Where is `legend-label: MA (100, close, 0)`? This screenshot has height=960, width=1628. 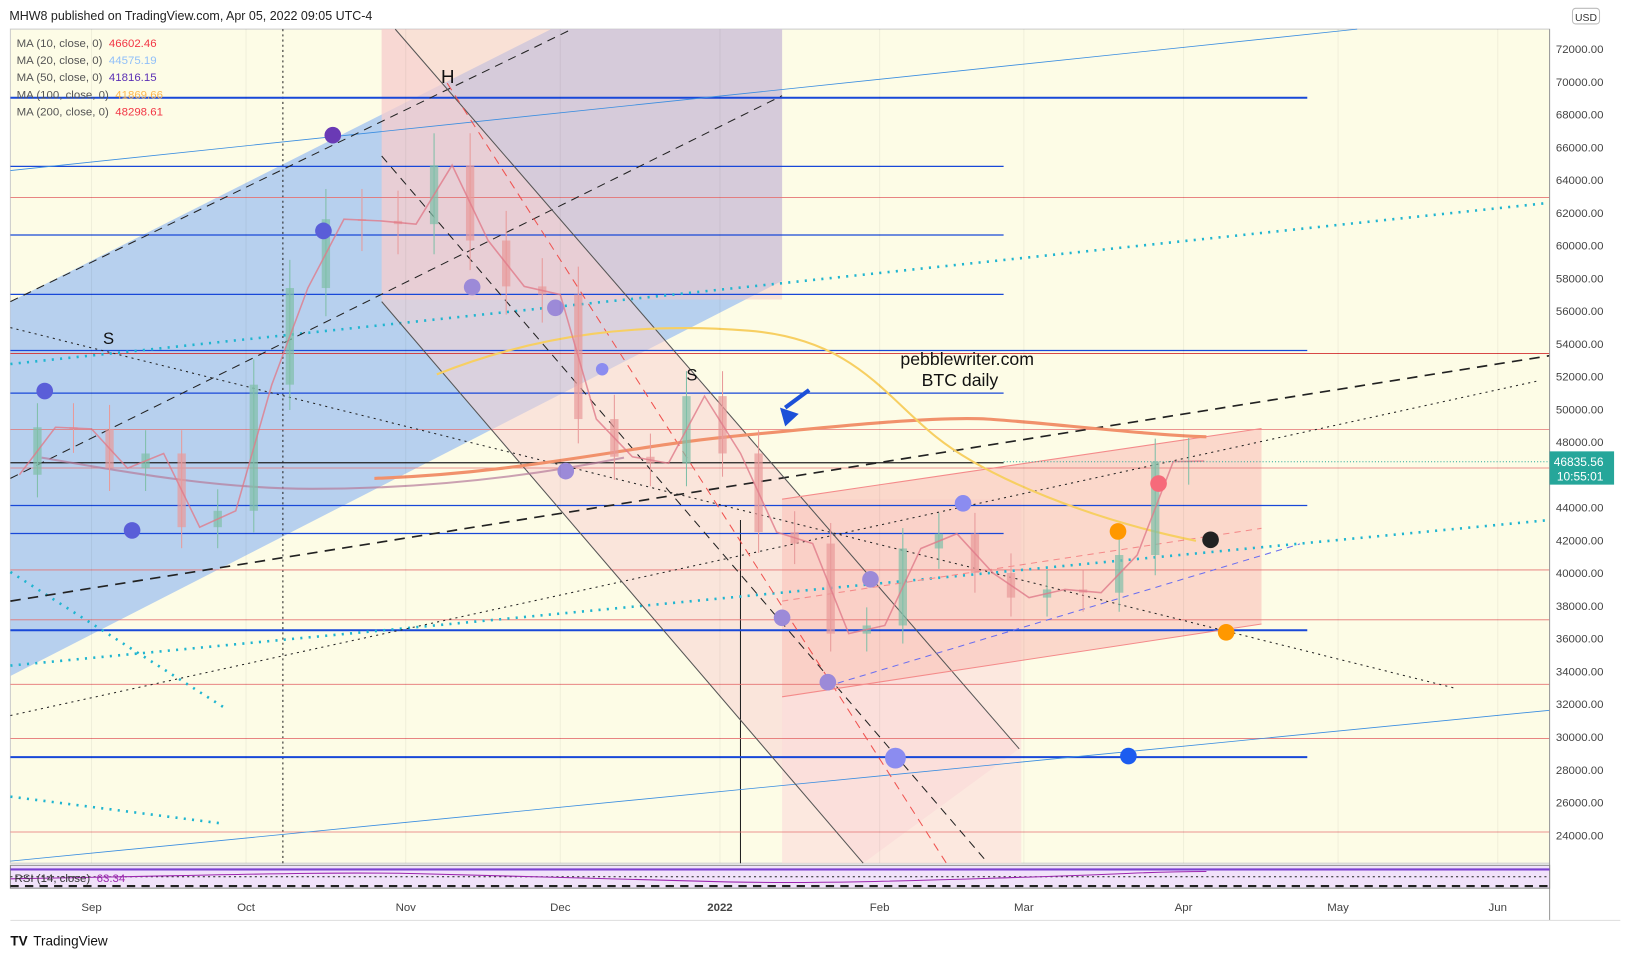 legend-label: MA (100, close, 0) is located at coordinates (63, 95).